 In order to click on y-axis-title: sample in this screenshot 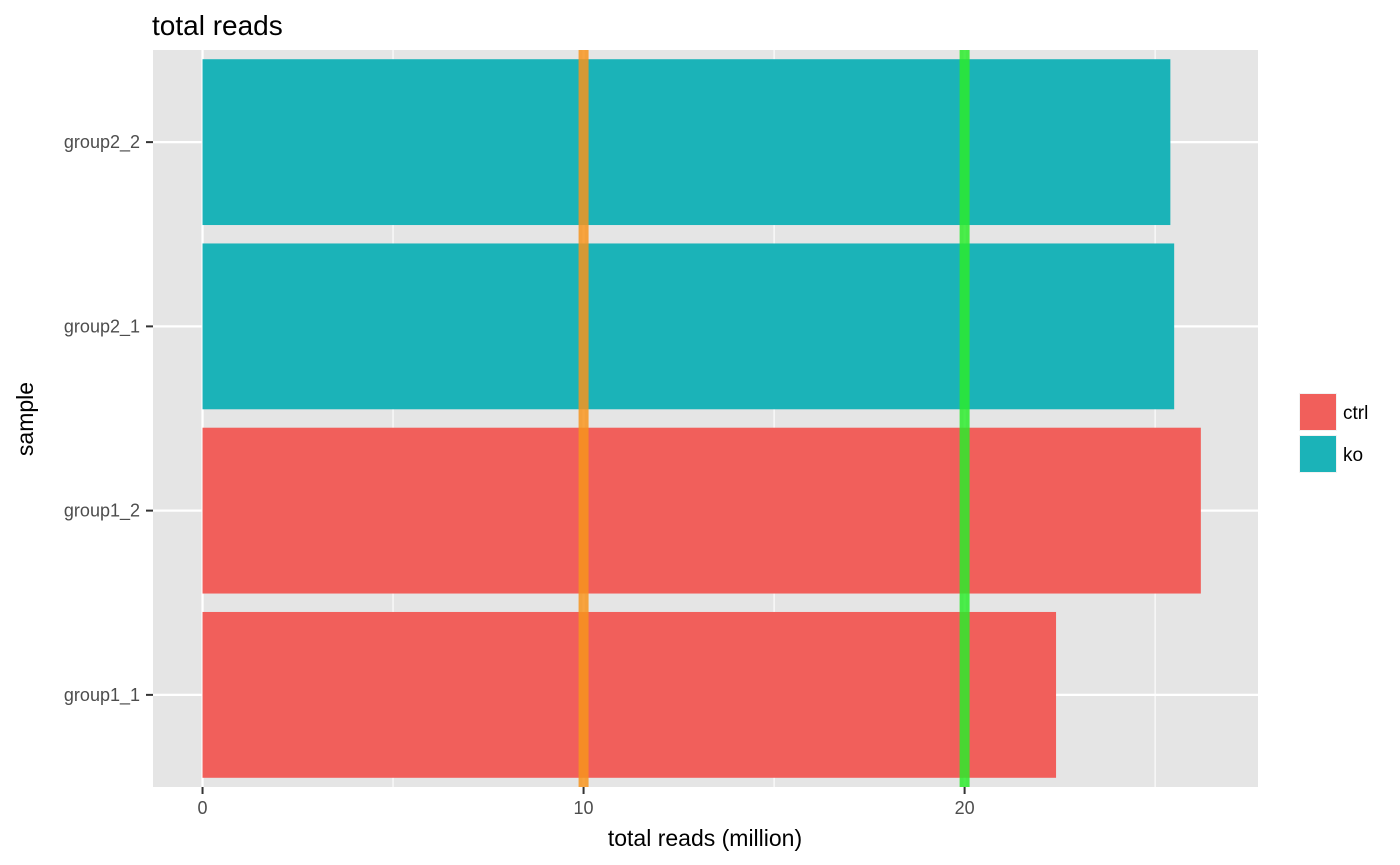, I will do `click(25, 419)`.